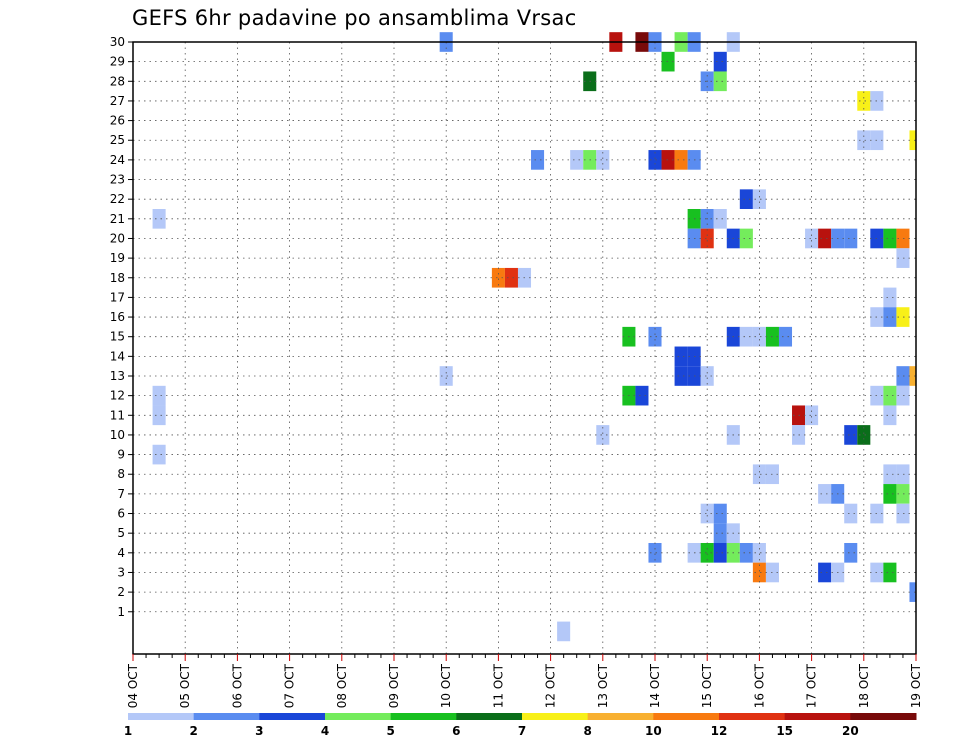 The height and width of the screenshot is (742, 960). I want to click on x-tick-label: 09 OCT, so click(394, 685).